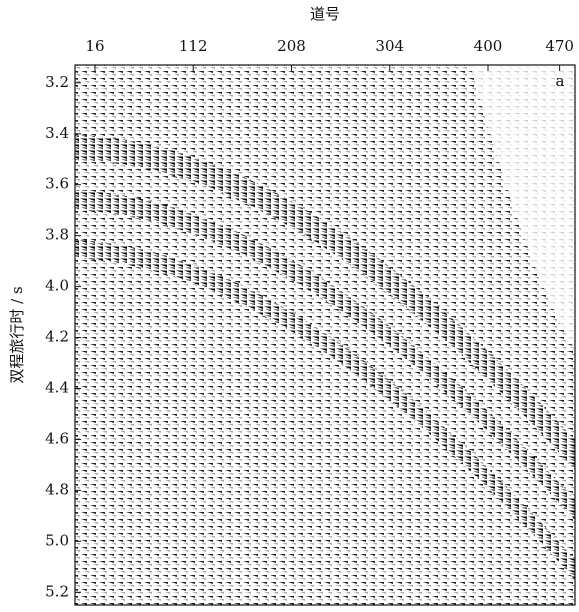 The image size is (579, 612). Describe the element at coordinates (291, 46) in the screenshot. I see `x-tick-label: 208` at that location.